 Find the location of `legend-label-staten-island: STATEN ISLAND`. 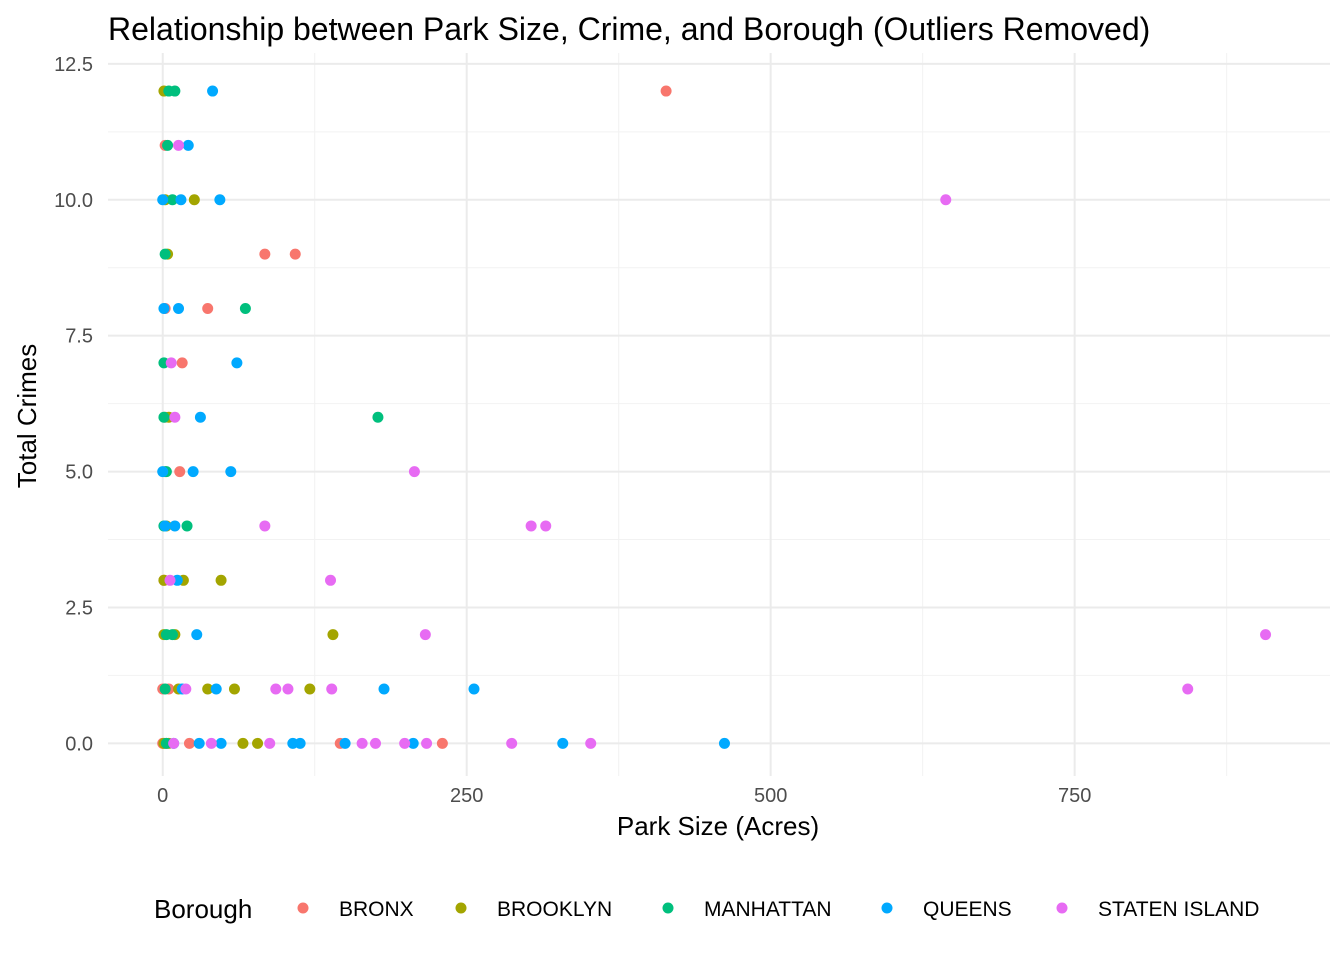

legend-label-staten-island: STATEN ISLAND is located at coordinates (1178, 909).